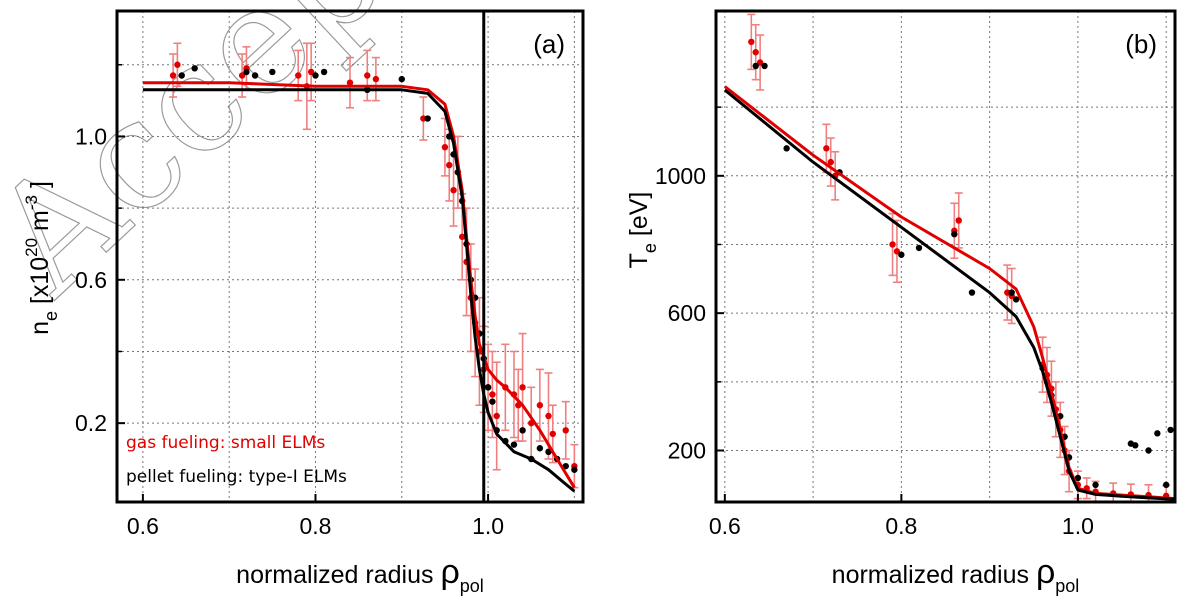 This screenshot has height=598, width=1178. I want to click on y-tick-label: 0.6, so click(91, 280).